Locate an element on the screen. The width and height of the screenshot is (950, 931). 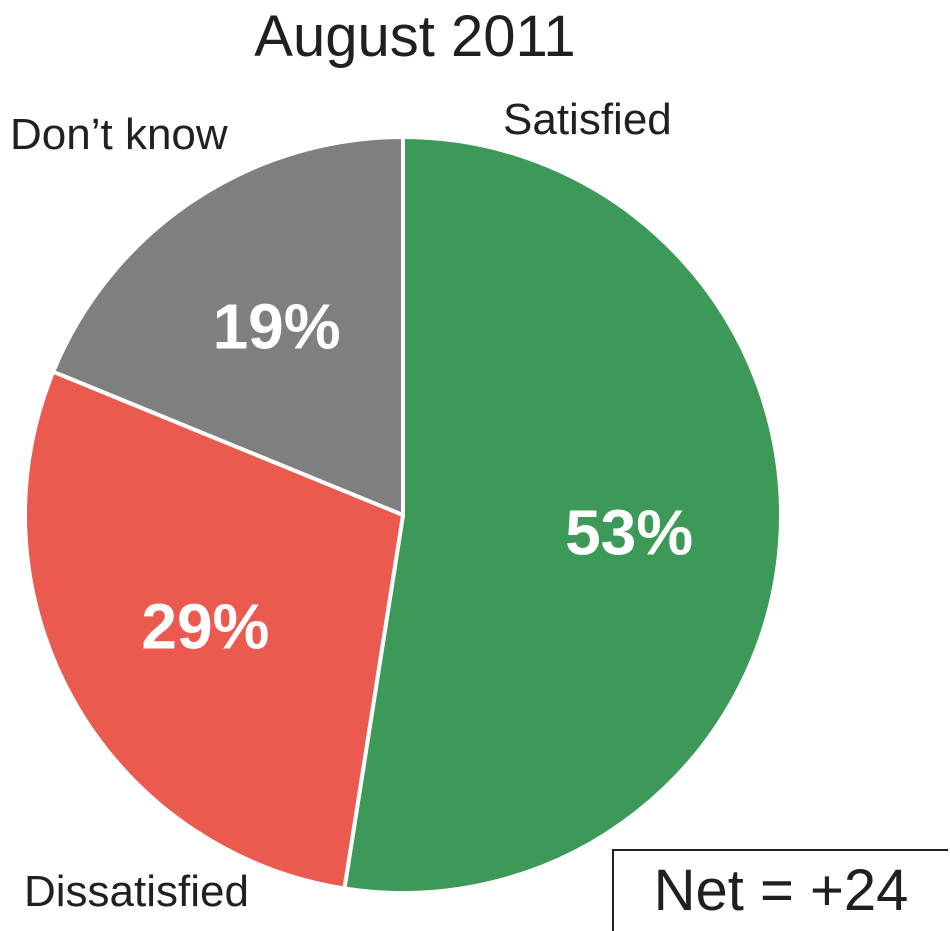
outer-label-dont-know: Don’t know is located at coordinates (119, 134).